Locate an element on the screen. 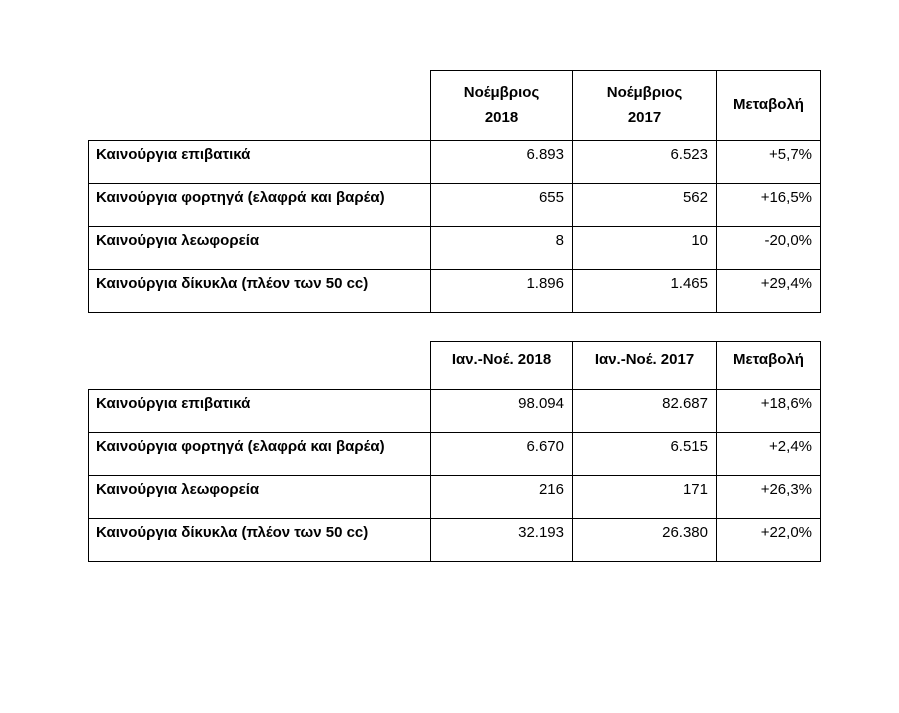 The height and width of the screenshot is (713, 899). column-header-november-2018: Νοέμβριος 2018 is located at coordinates (501, 105).